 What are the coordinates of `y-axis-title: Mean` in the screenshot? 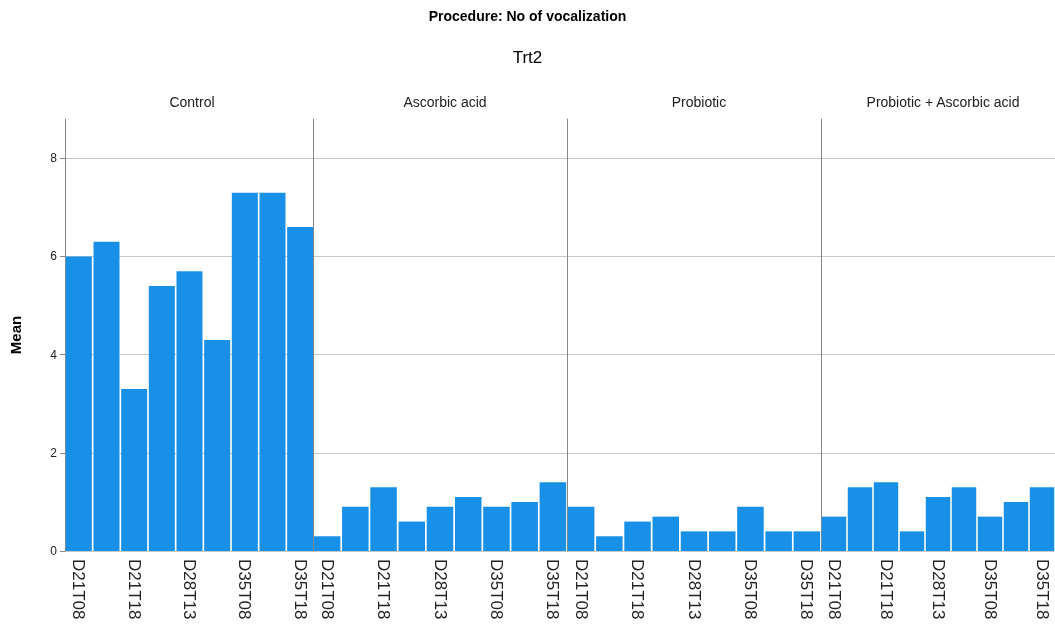 It's located at (15, 335).